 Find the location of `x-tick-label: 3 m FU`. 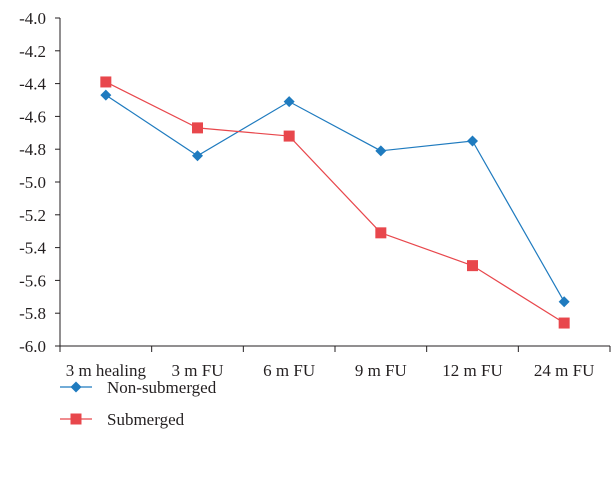

x-tick-label: 3 m FU is located at coordinates (198, 370).